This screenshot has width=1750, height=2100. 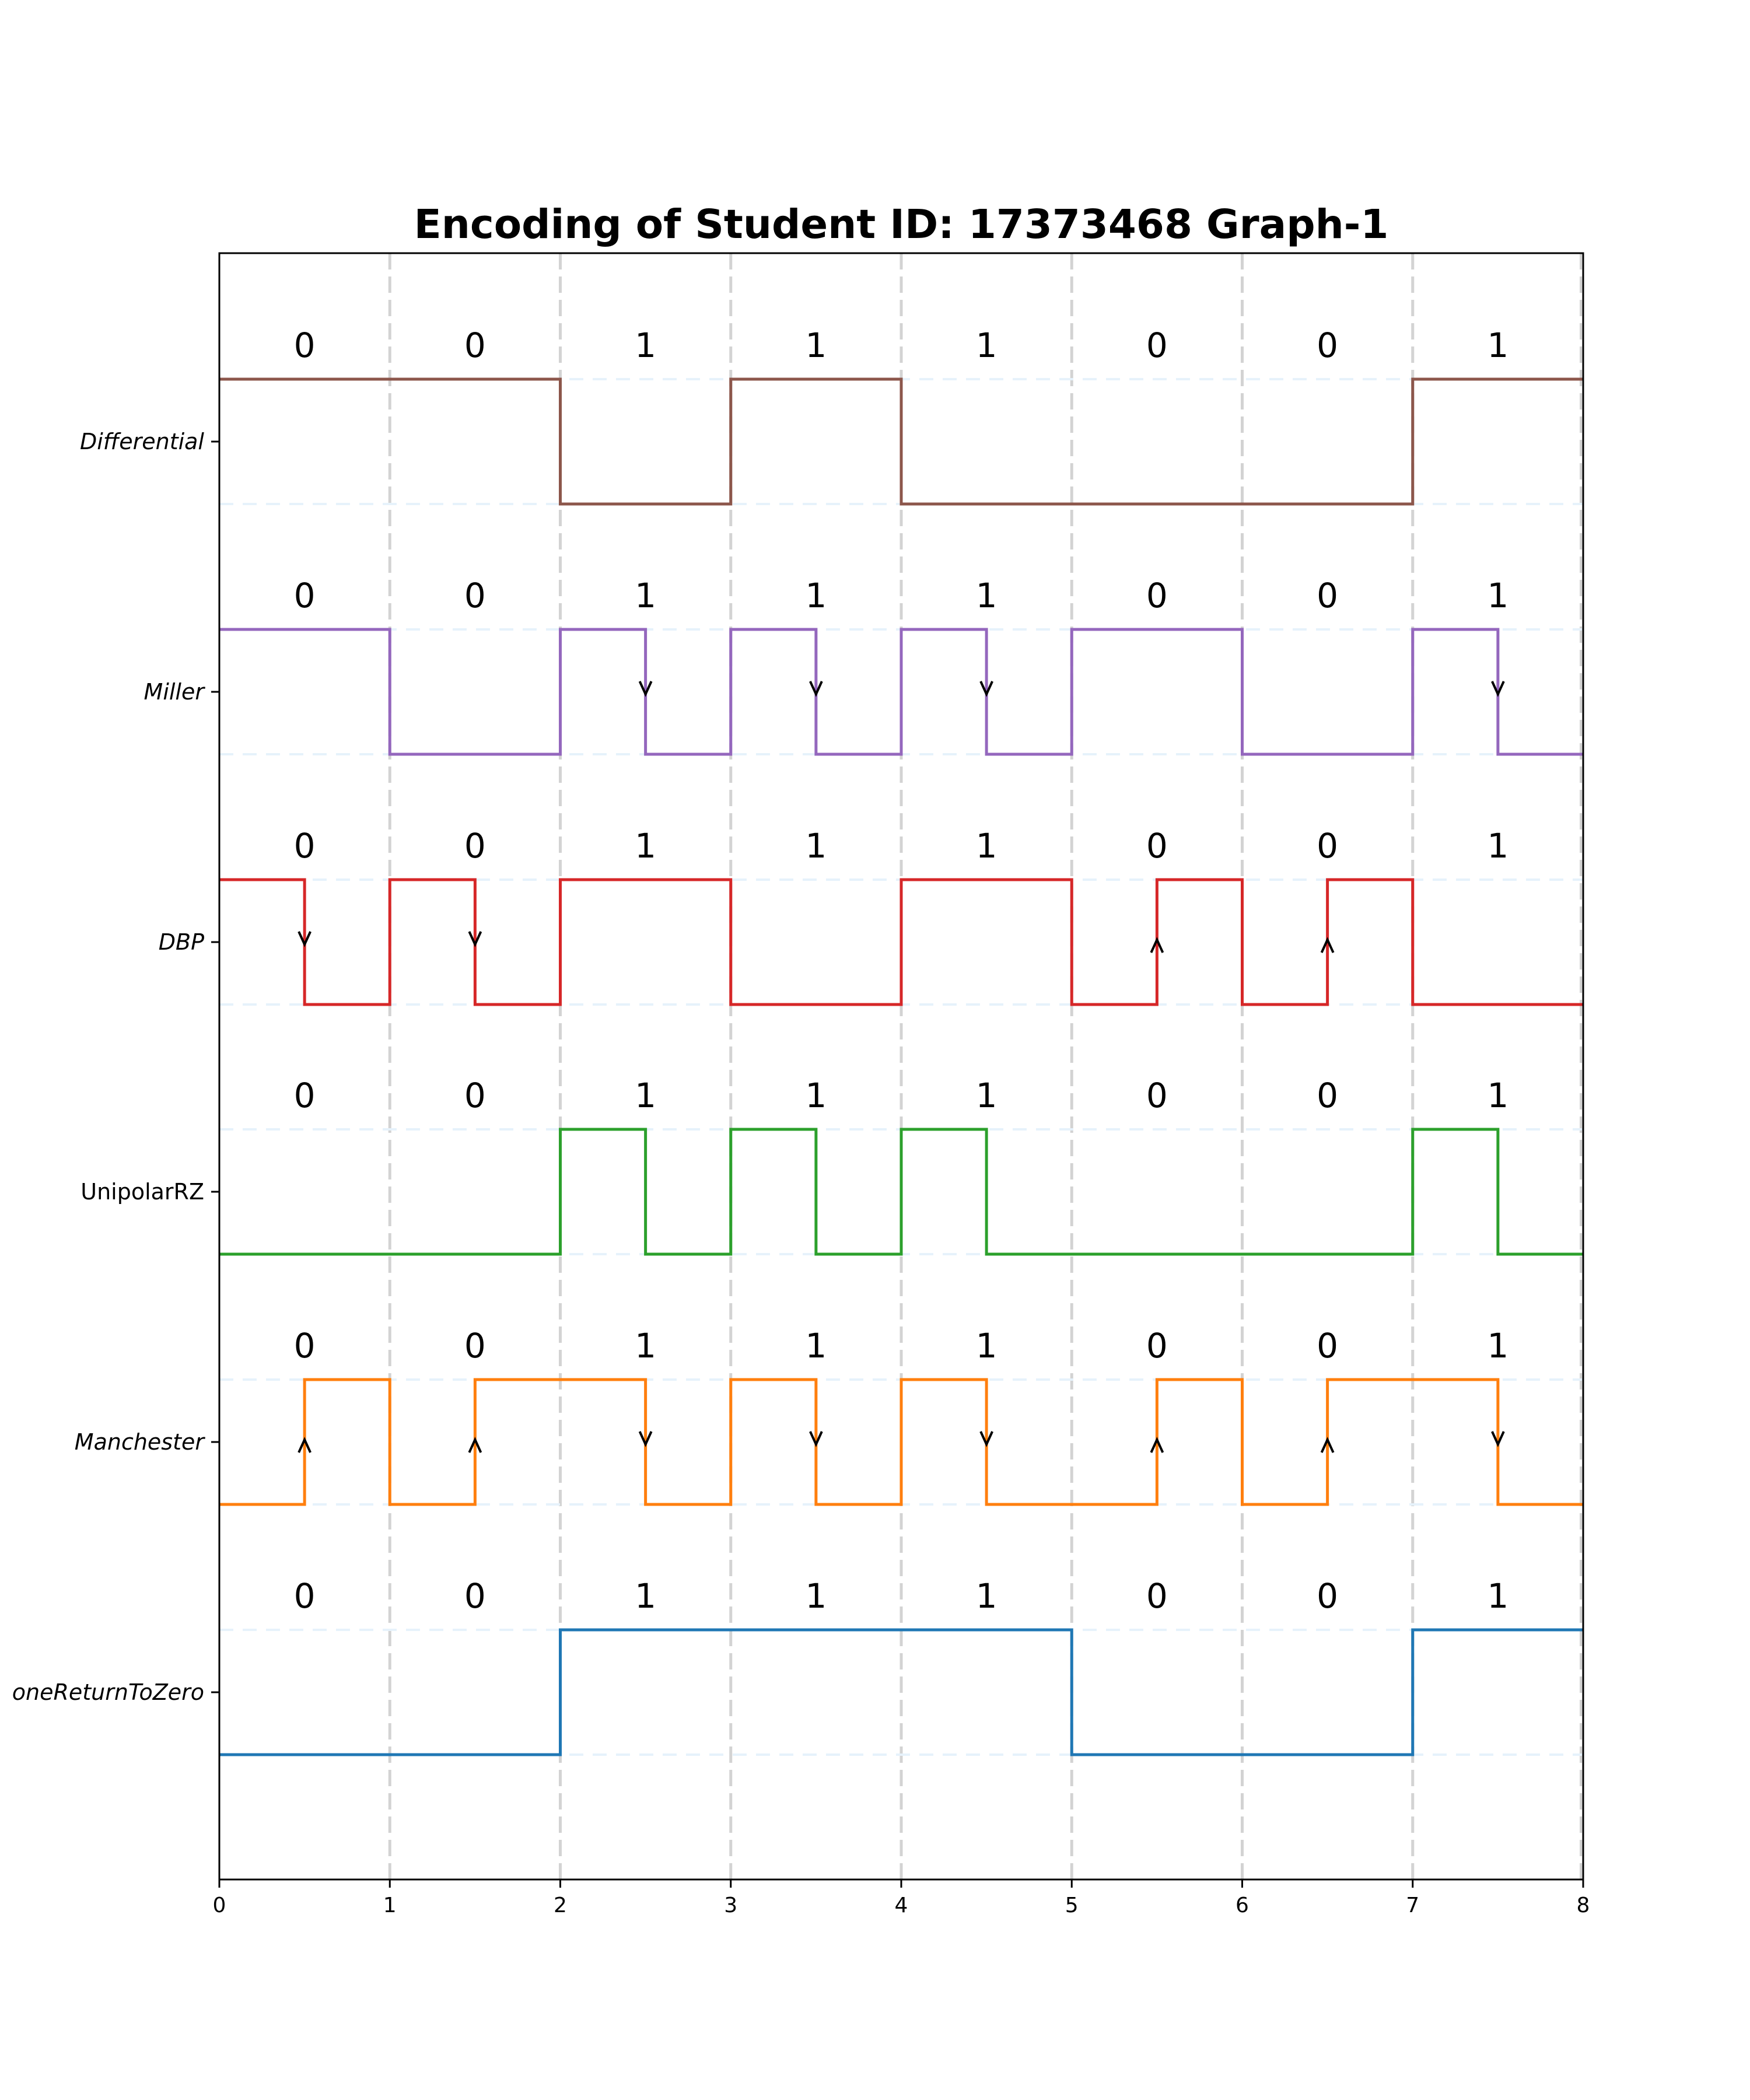 What do you see at coordinates (901, 1192) in the screenshot?
I see `waveform-unipolarrz` at bounding box center [901, 1192].